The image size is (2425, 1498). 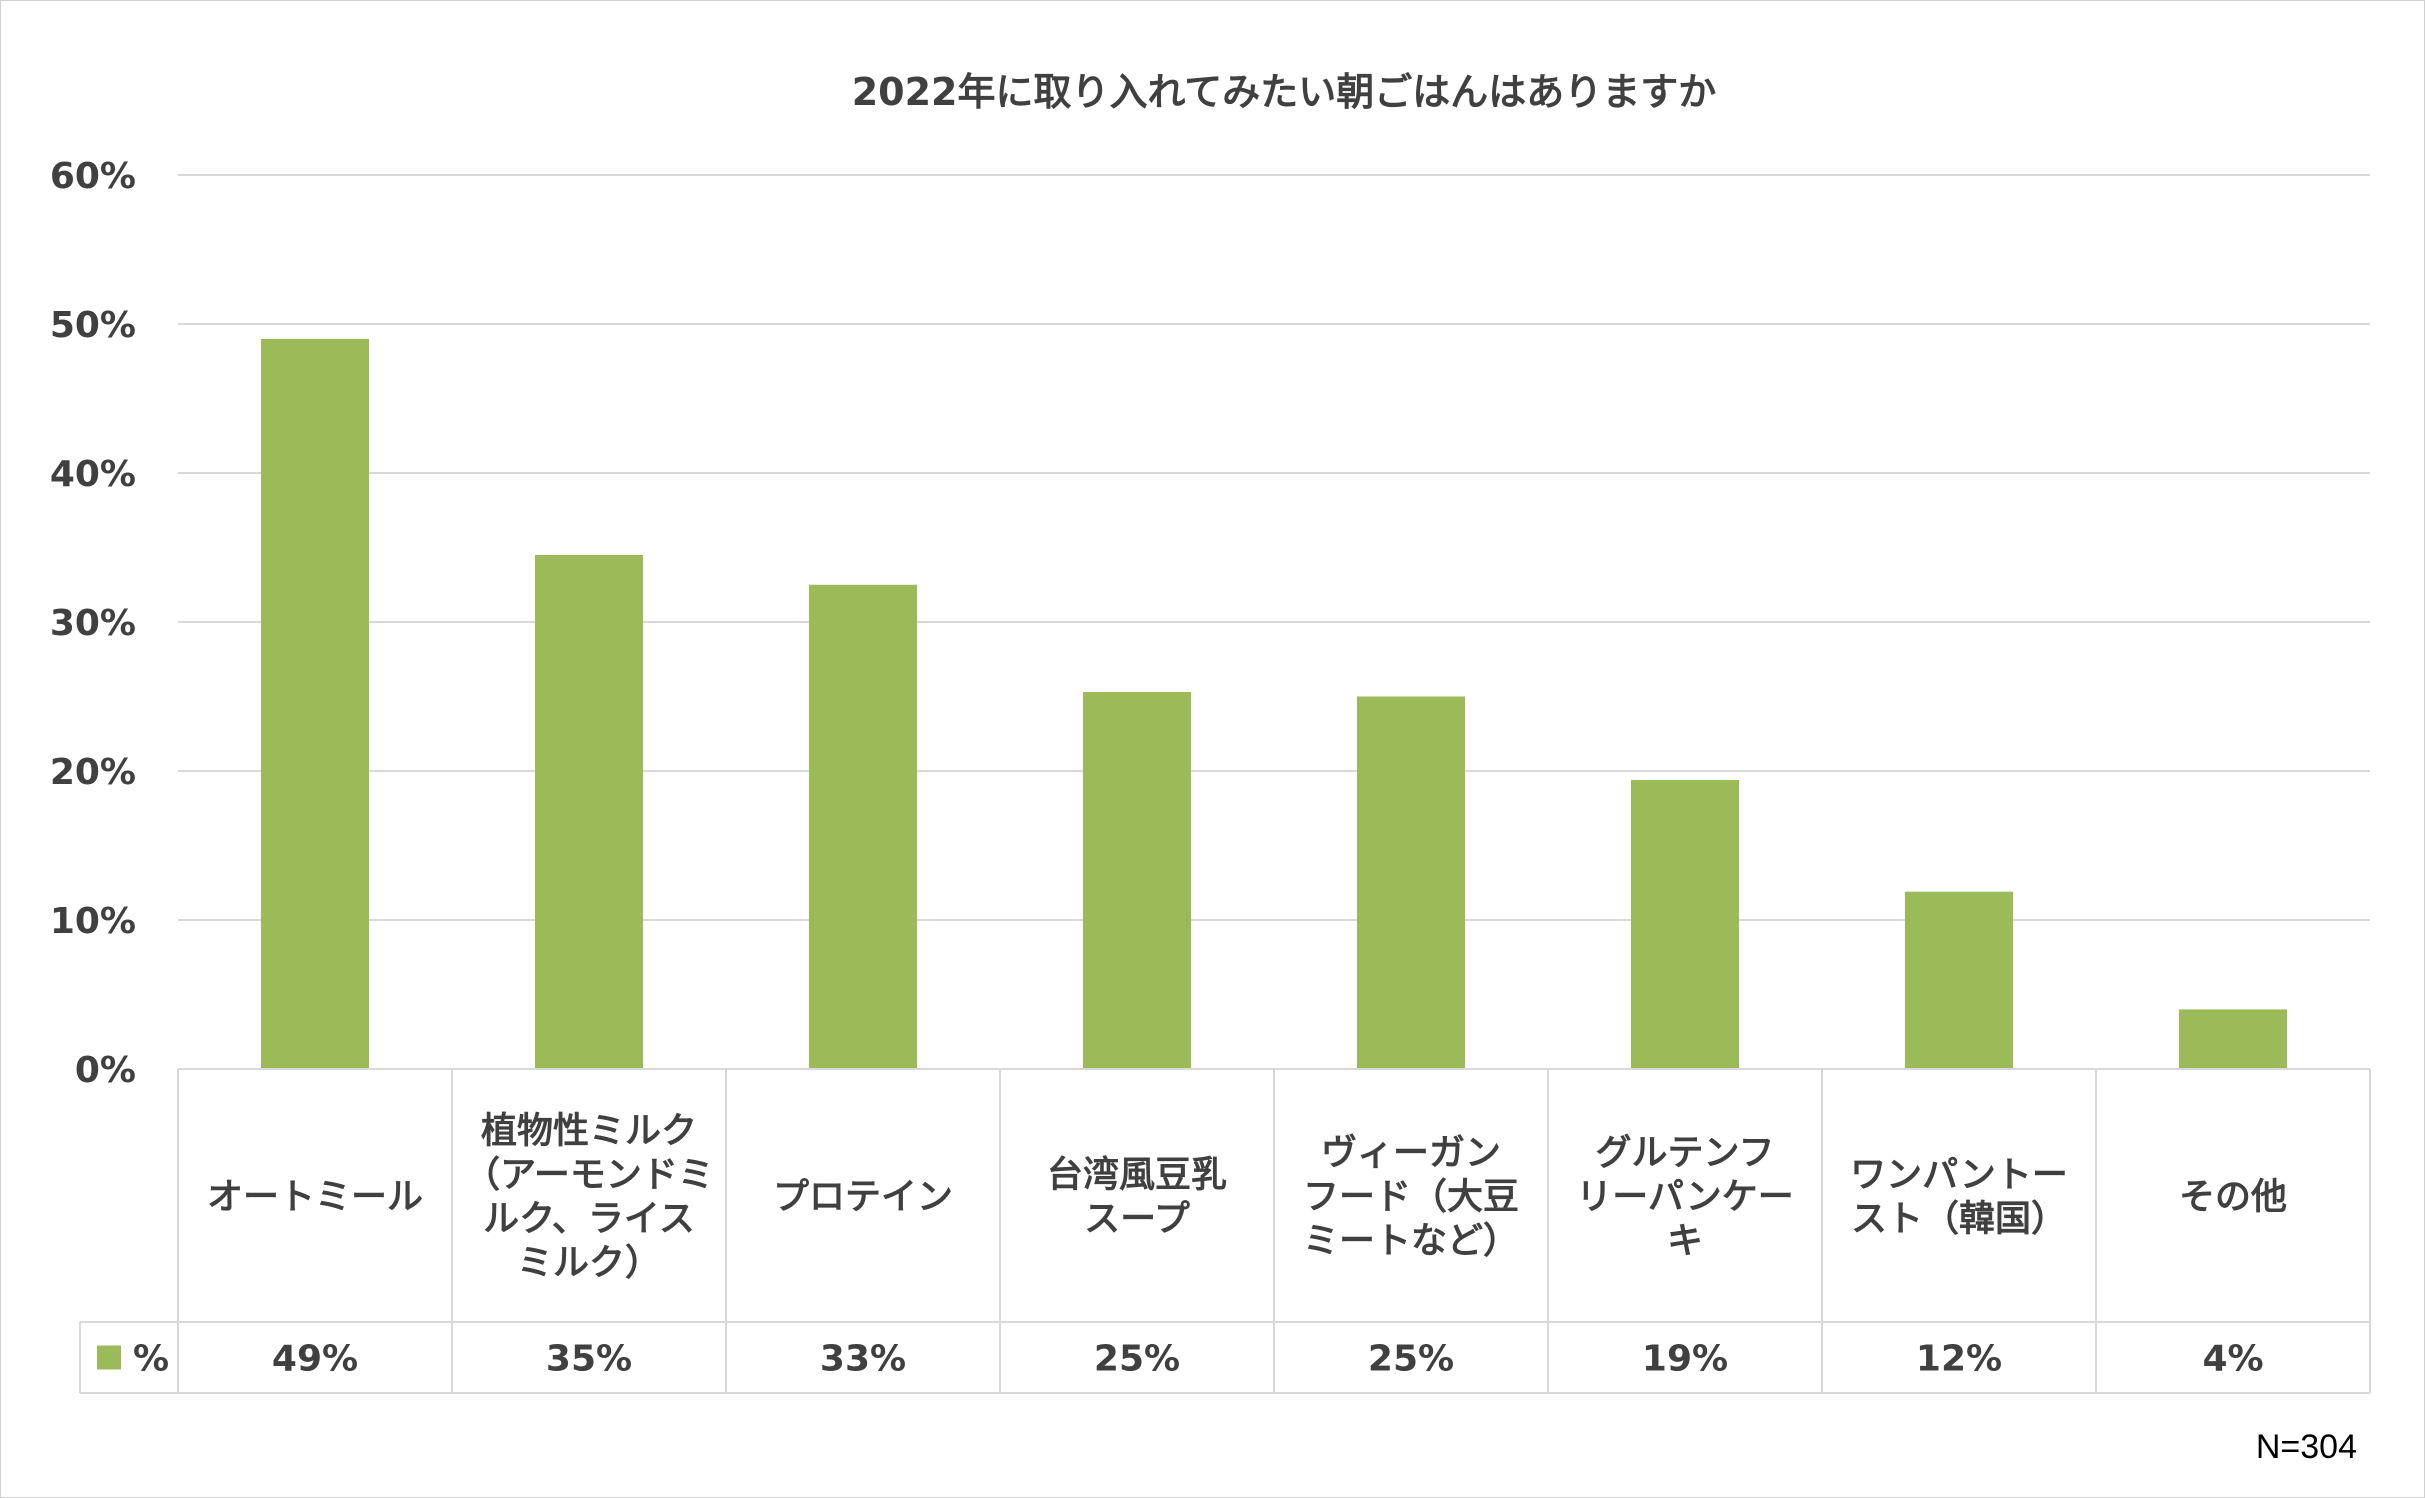 I want to click on y-tick-label: 30%, so click(x=93, y=623).